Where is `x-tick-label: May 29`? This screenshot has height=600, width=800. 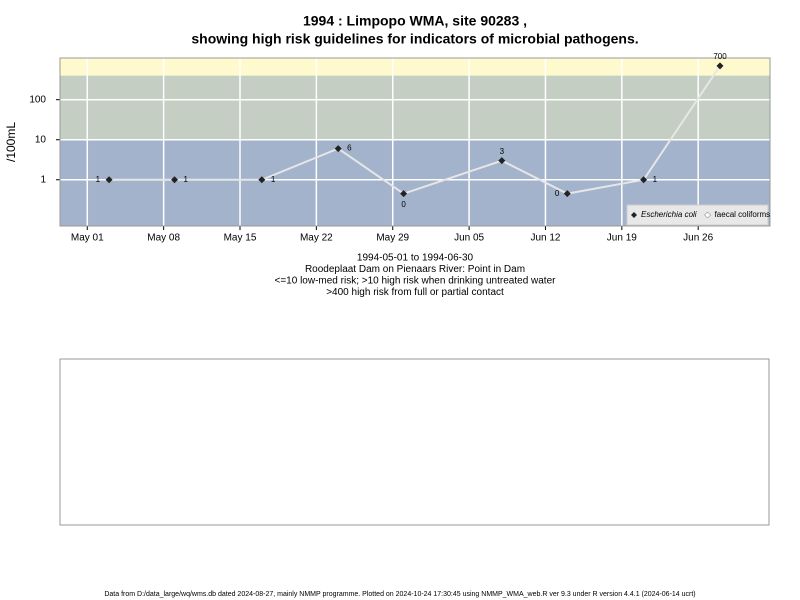 x-tick-label: May 29 is located at coordinates (392, 238).